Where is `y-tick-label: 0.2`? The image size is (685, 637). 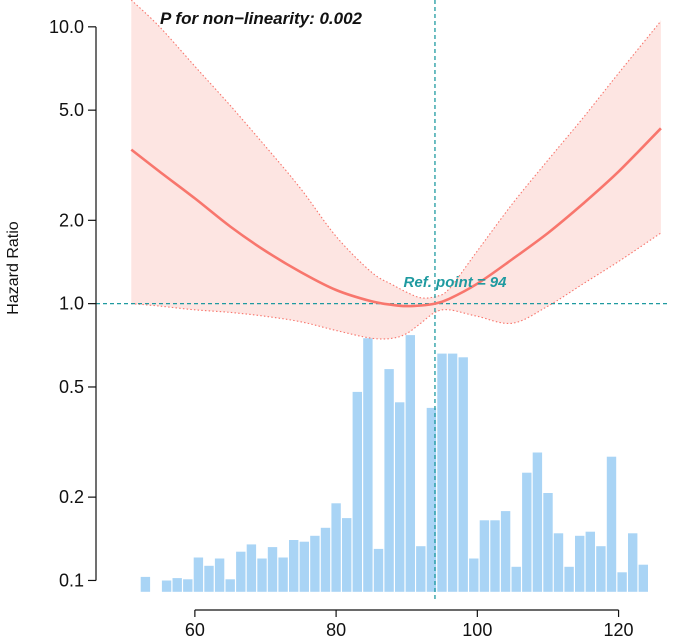 y-tick-label: 0.2 is located at coordinates (71, 497).